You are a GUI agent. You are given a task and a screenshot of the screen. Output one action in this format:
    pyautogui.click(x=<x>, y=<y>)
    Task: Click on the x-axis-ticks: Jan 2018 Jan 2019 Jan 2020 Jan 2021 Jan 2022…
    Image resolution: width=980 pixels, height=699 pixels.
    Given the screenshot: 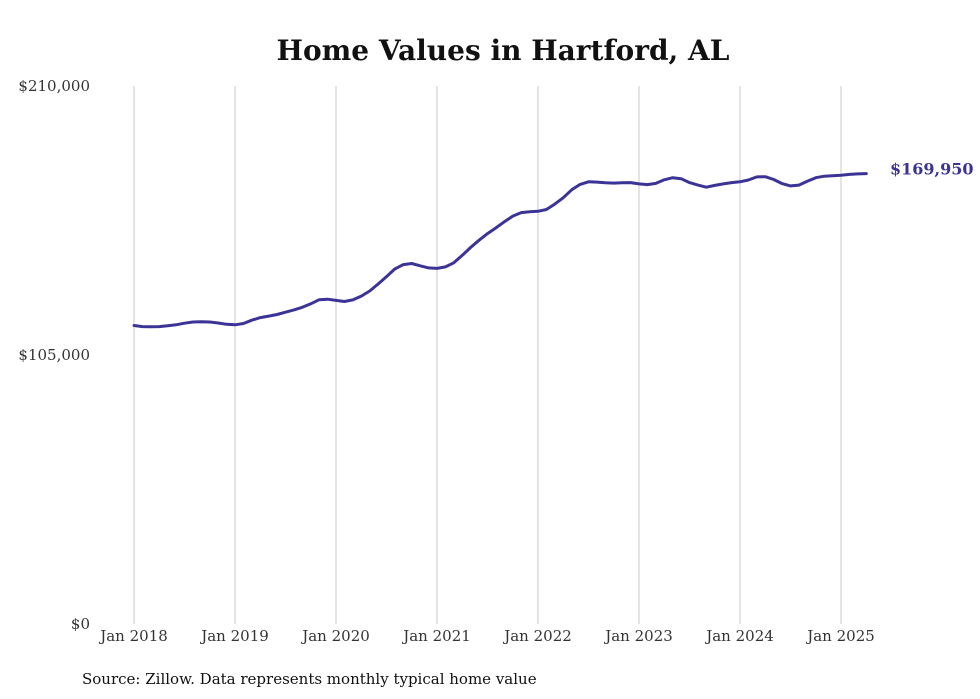 What is the action you would take?
    pyautogui.click(x=486, y=636)
    